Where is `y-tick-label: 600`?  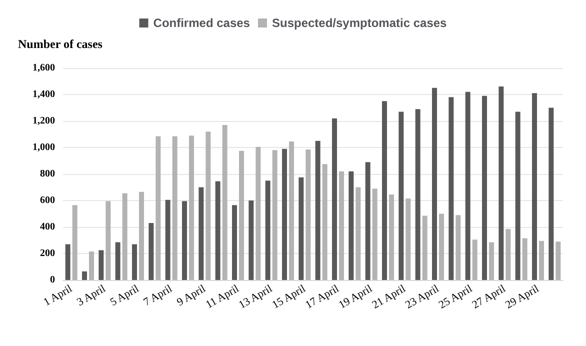
y-tick-label: 600 is located at coordinates (47, 200).